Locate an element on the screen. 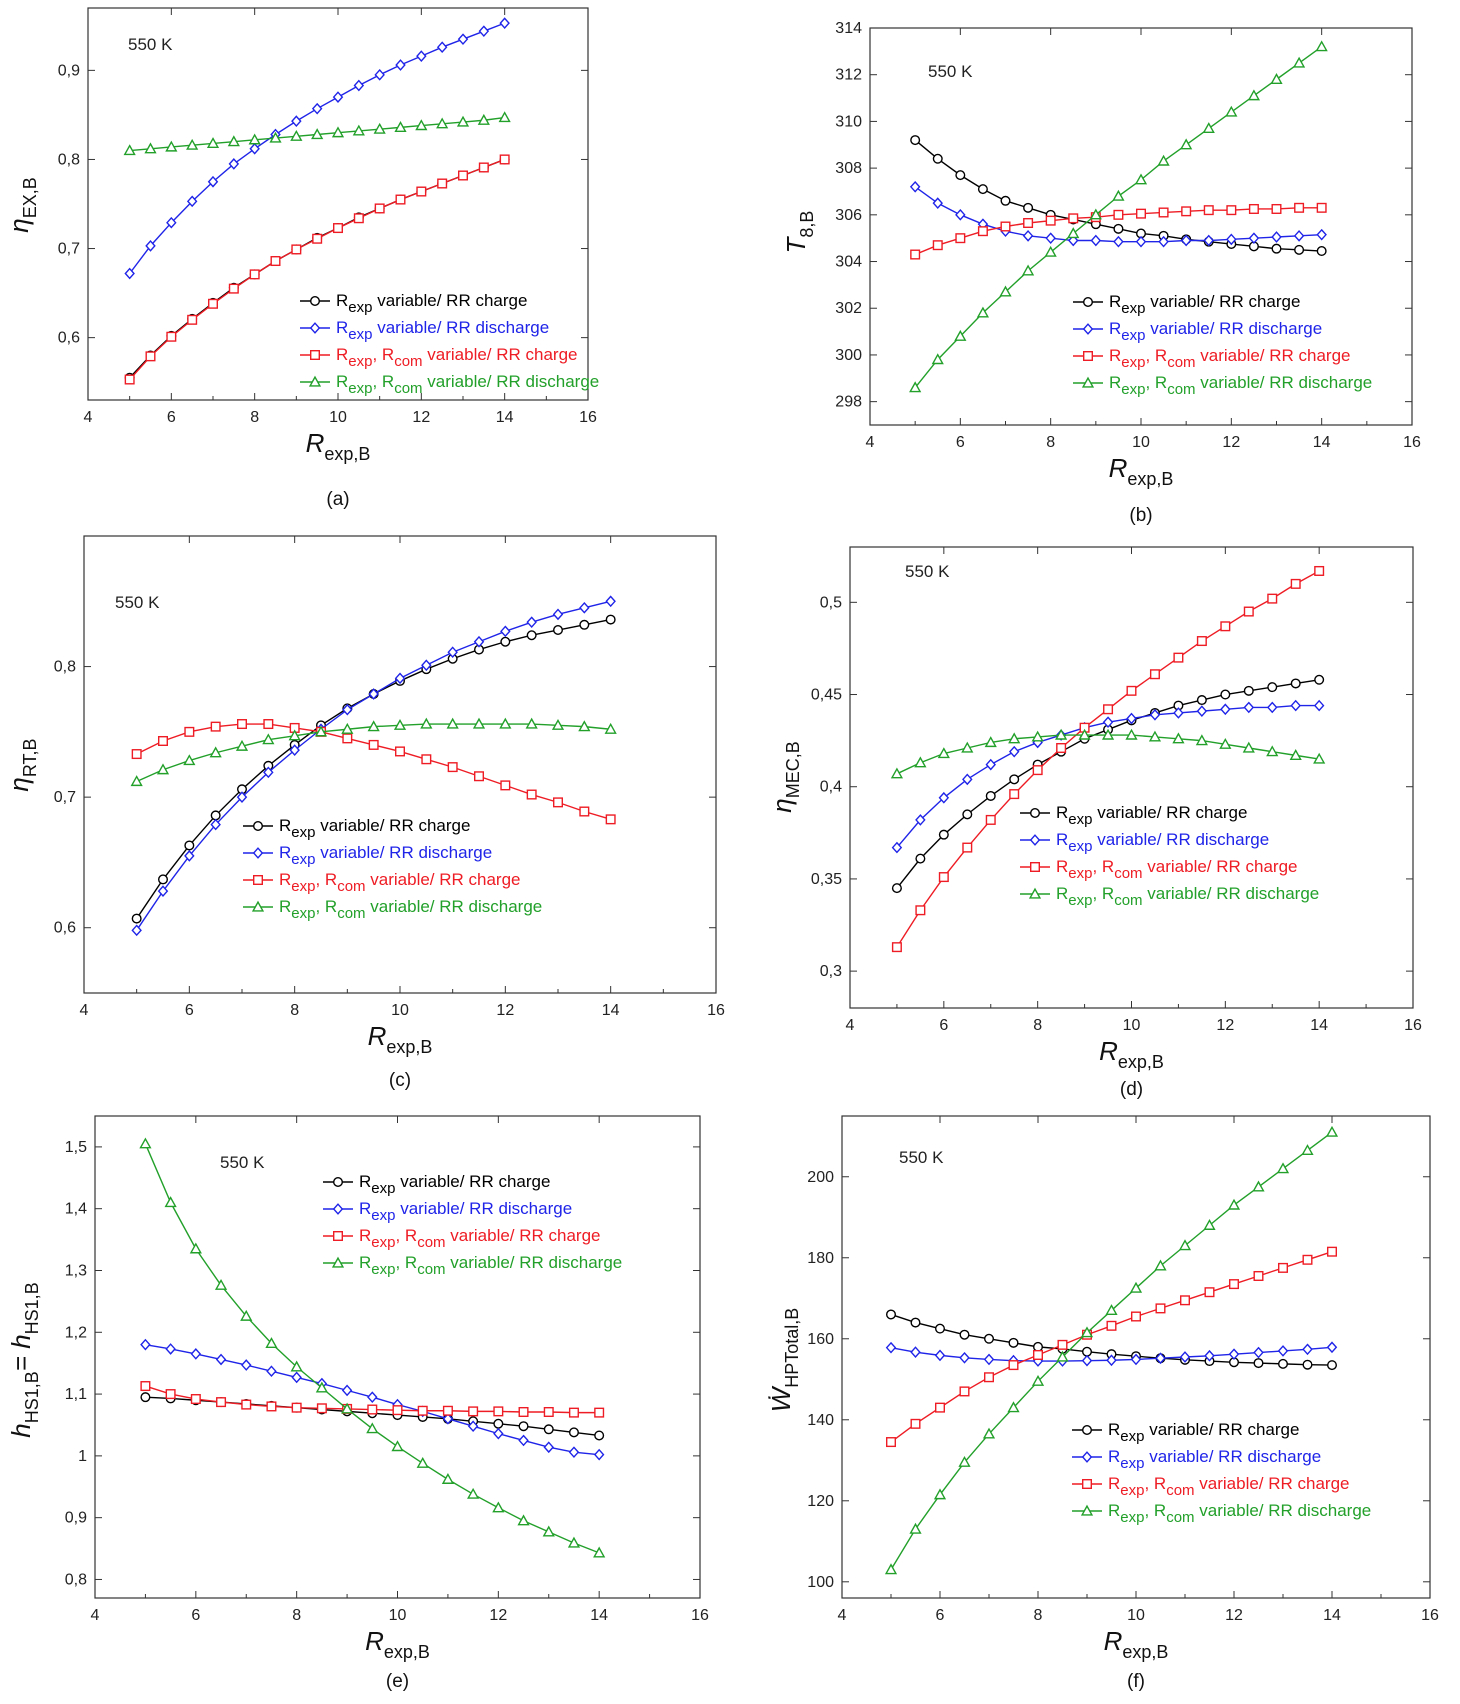  x-tick-label: 16 is located at coordinates (1412, 442).